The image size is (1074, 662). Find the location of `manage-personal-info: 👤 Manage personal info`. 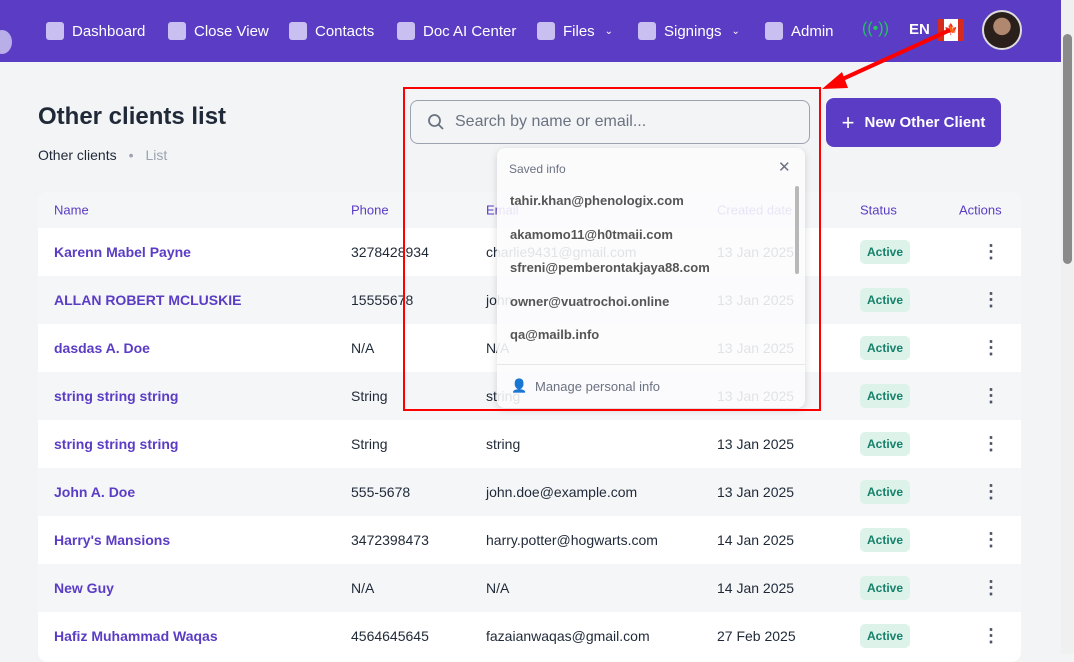

manage-personal-info: 👤 Manage personal info is located at coordinates (651, 379).